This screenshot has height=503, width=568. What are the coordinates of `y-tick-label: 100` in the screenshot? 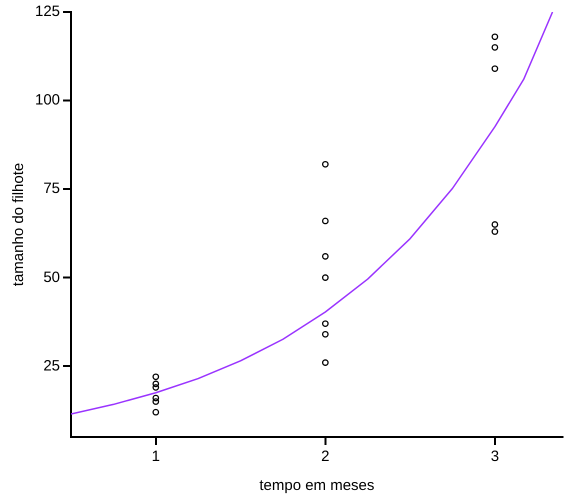 It's located at (47, 100).